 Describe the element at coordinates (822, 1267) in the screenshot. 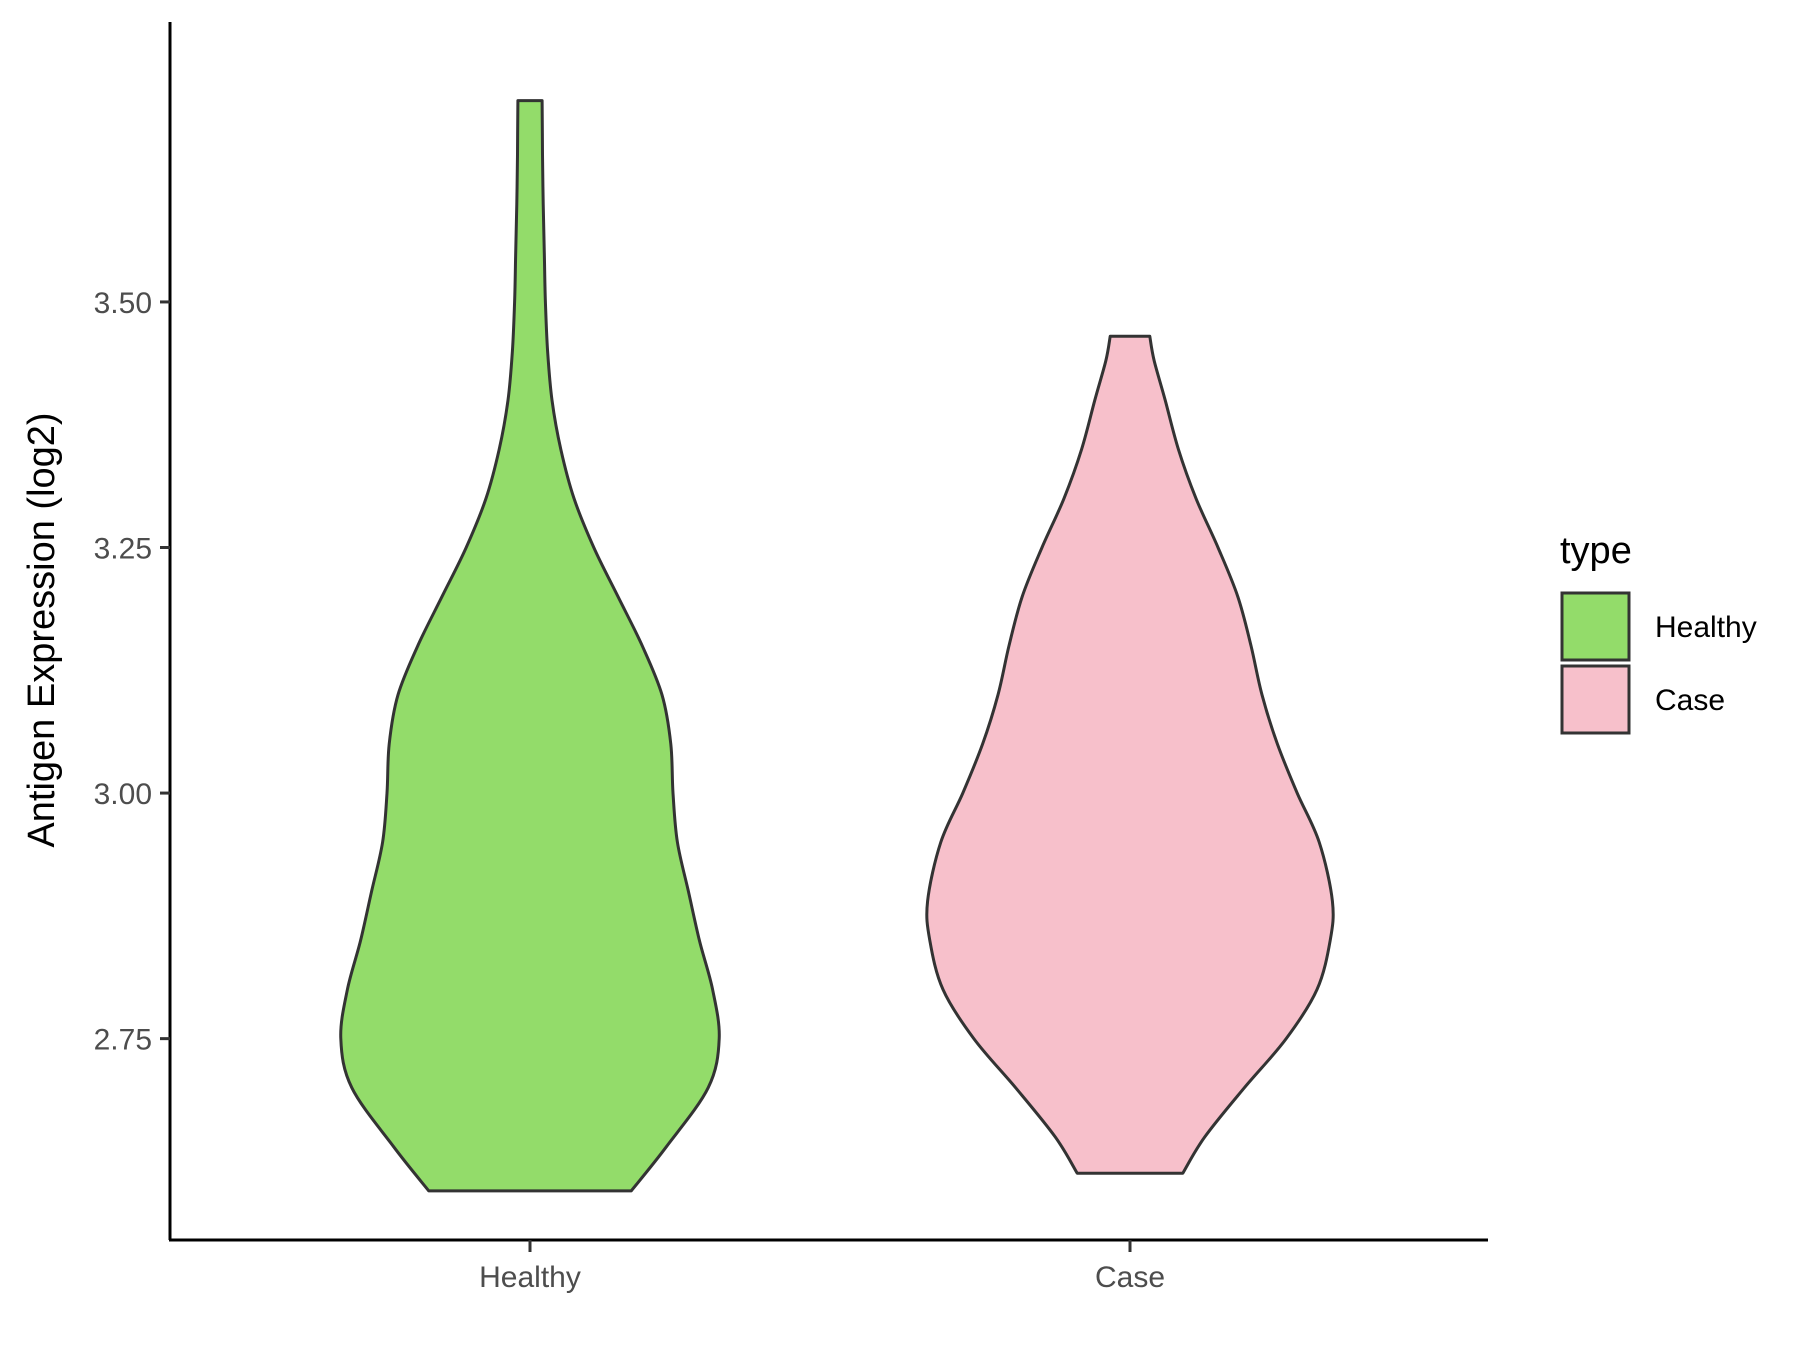

I see `x-ticks: Healthy Case` at that location.